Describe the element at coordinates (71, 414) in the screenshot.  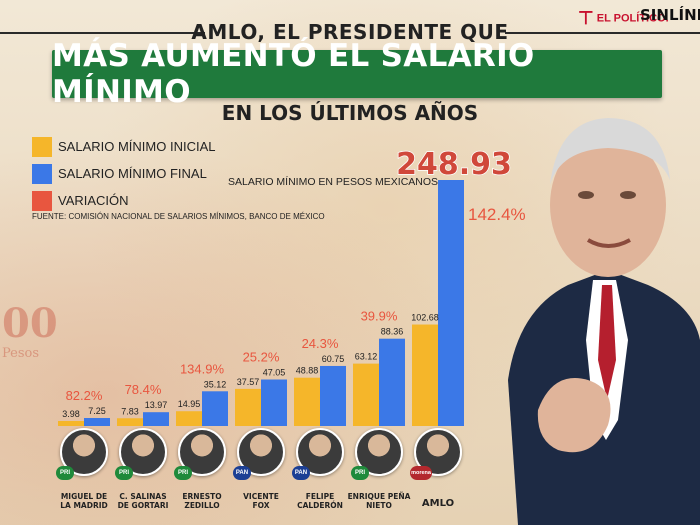
I see `label-inicial: 3.98` at that location.